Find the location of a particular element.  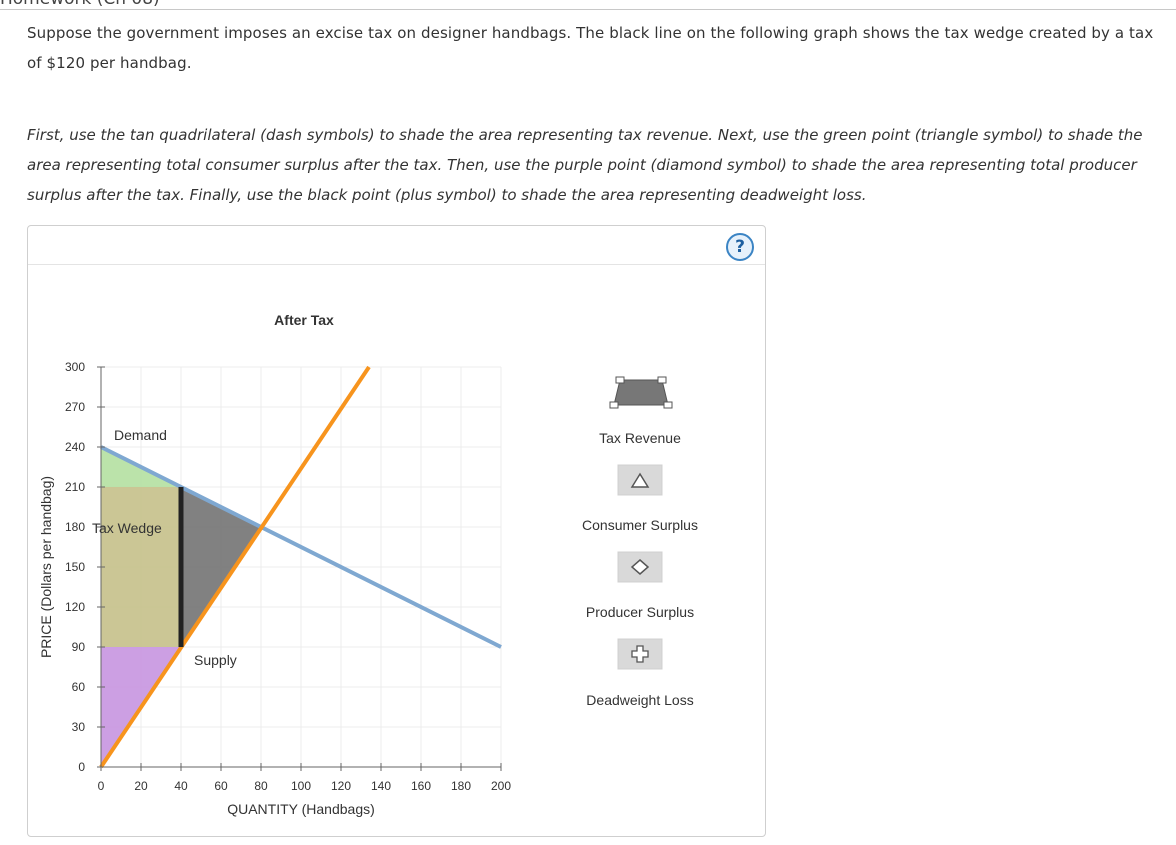

quadrilateral-icon is located at coordinates (641, 392).